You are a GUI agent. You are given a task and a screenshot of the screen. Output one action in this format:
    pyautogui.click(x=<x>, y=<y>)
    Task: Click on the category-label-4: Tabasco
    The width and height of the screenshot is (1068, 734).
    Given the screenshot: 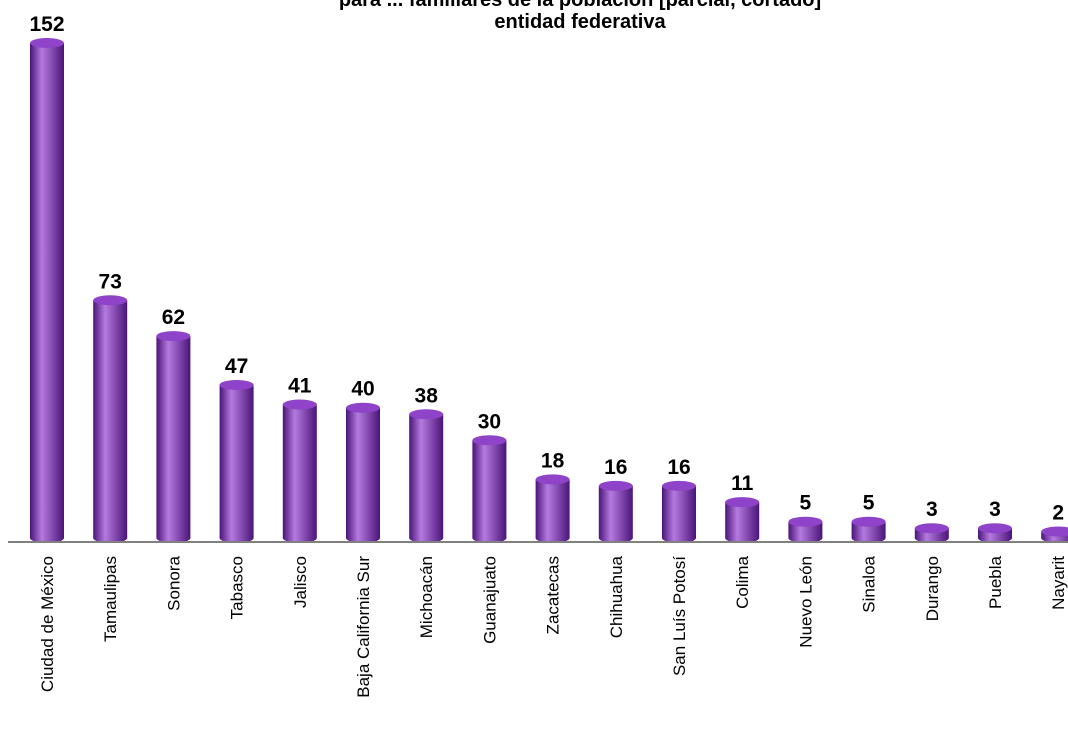 What is the action you would take?
    pyautogui.click(x=237, y=587)
    